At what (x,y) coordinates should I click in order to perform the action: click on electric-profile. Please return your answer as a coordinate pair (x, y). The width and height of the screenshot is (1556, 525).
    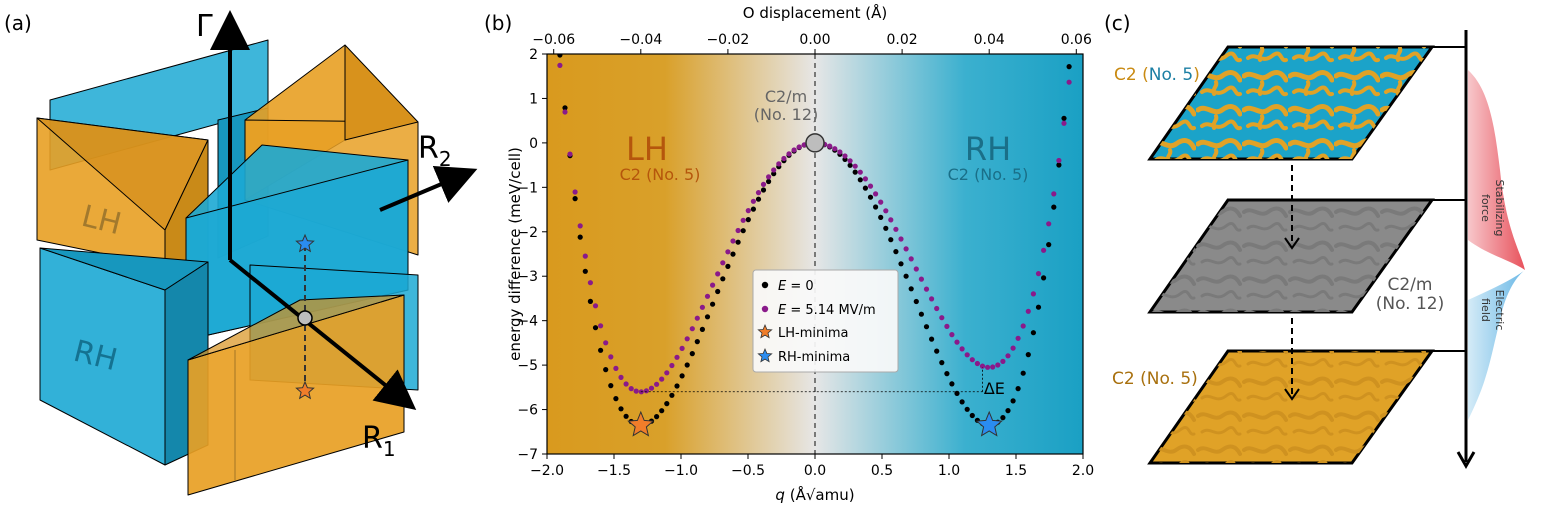
    Looking at the image, I should click on (1496, 345).